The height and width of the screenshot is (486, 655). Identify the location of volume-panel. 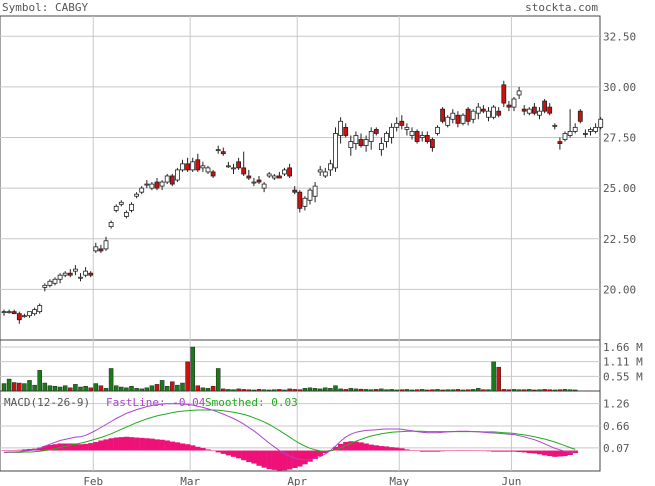
(300, 365).